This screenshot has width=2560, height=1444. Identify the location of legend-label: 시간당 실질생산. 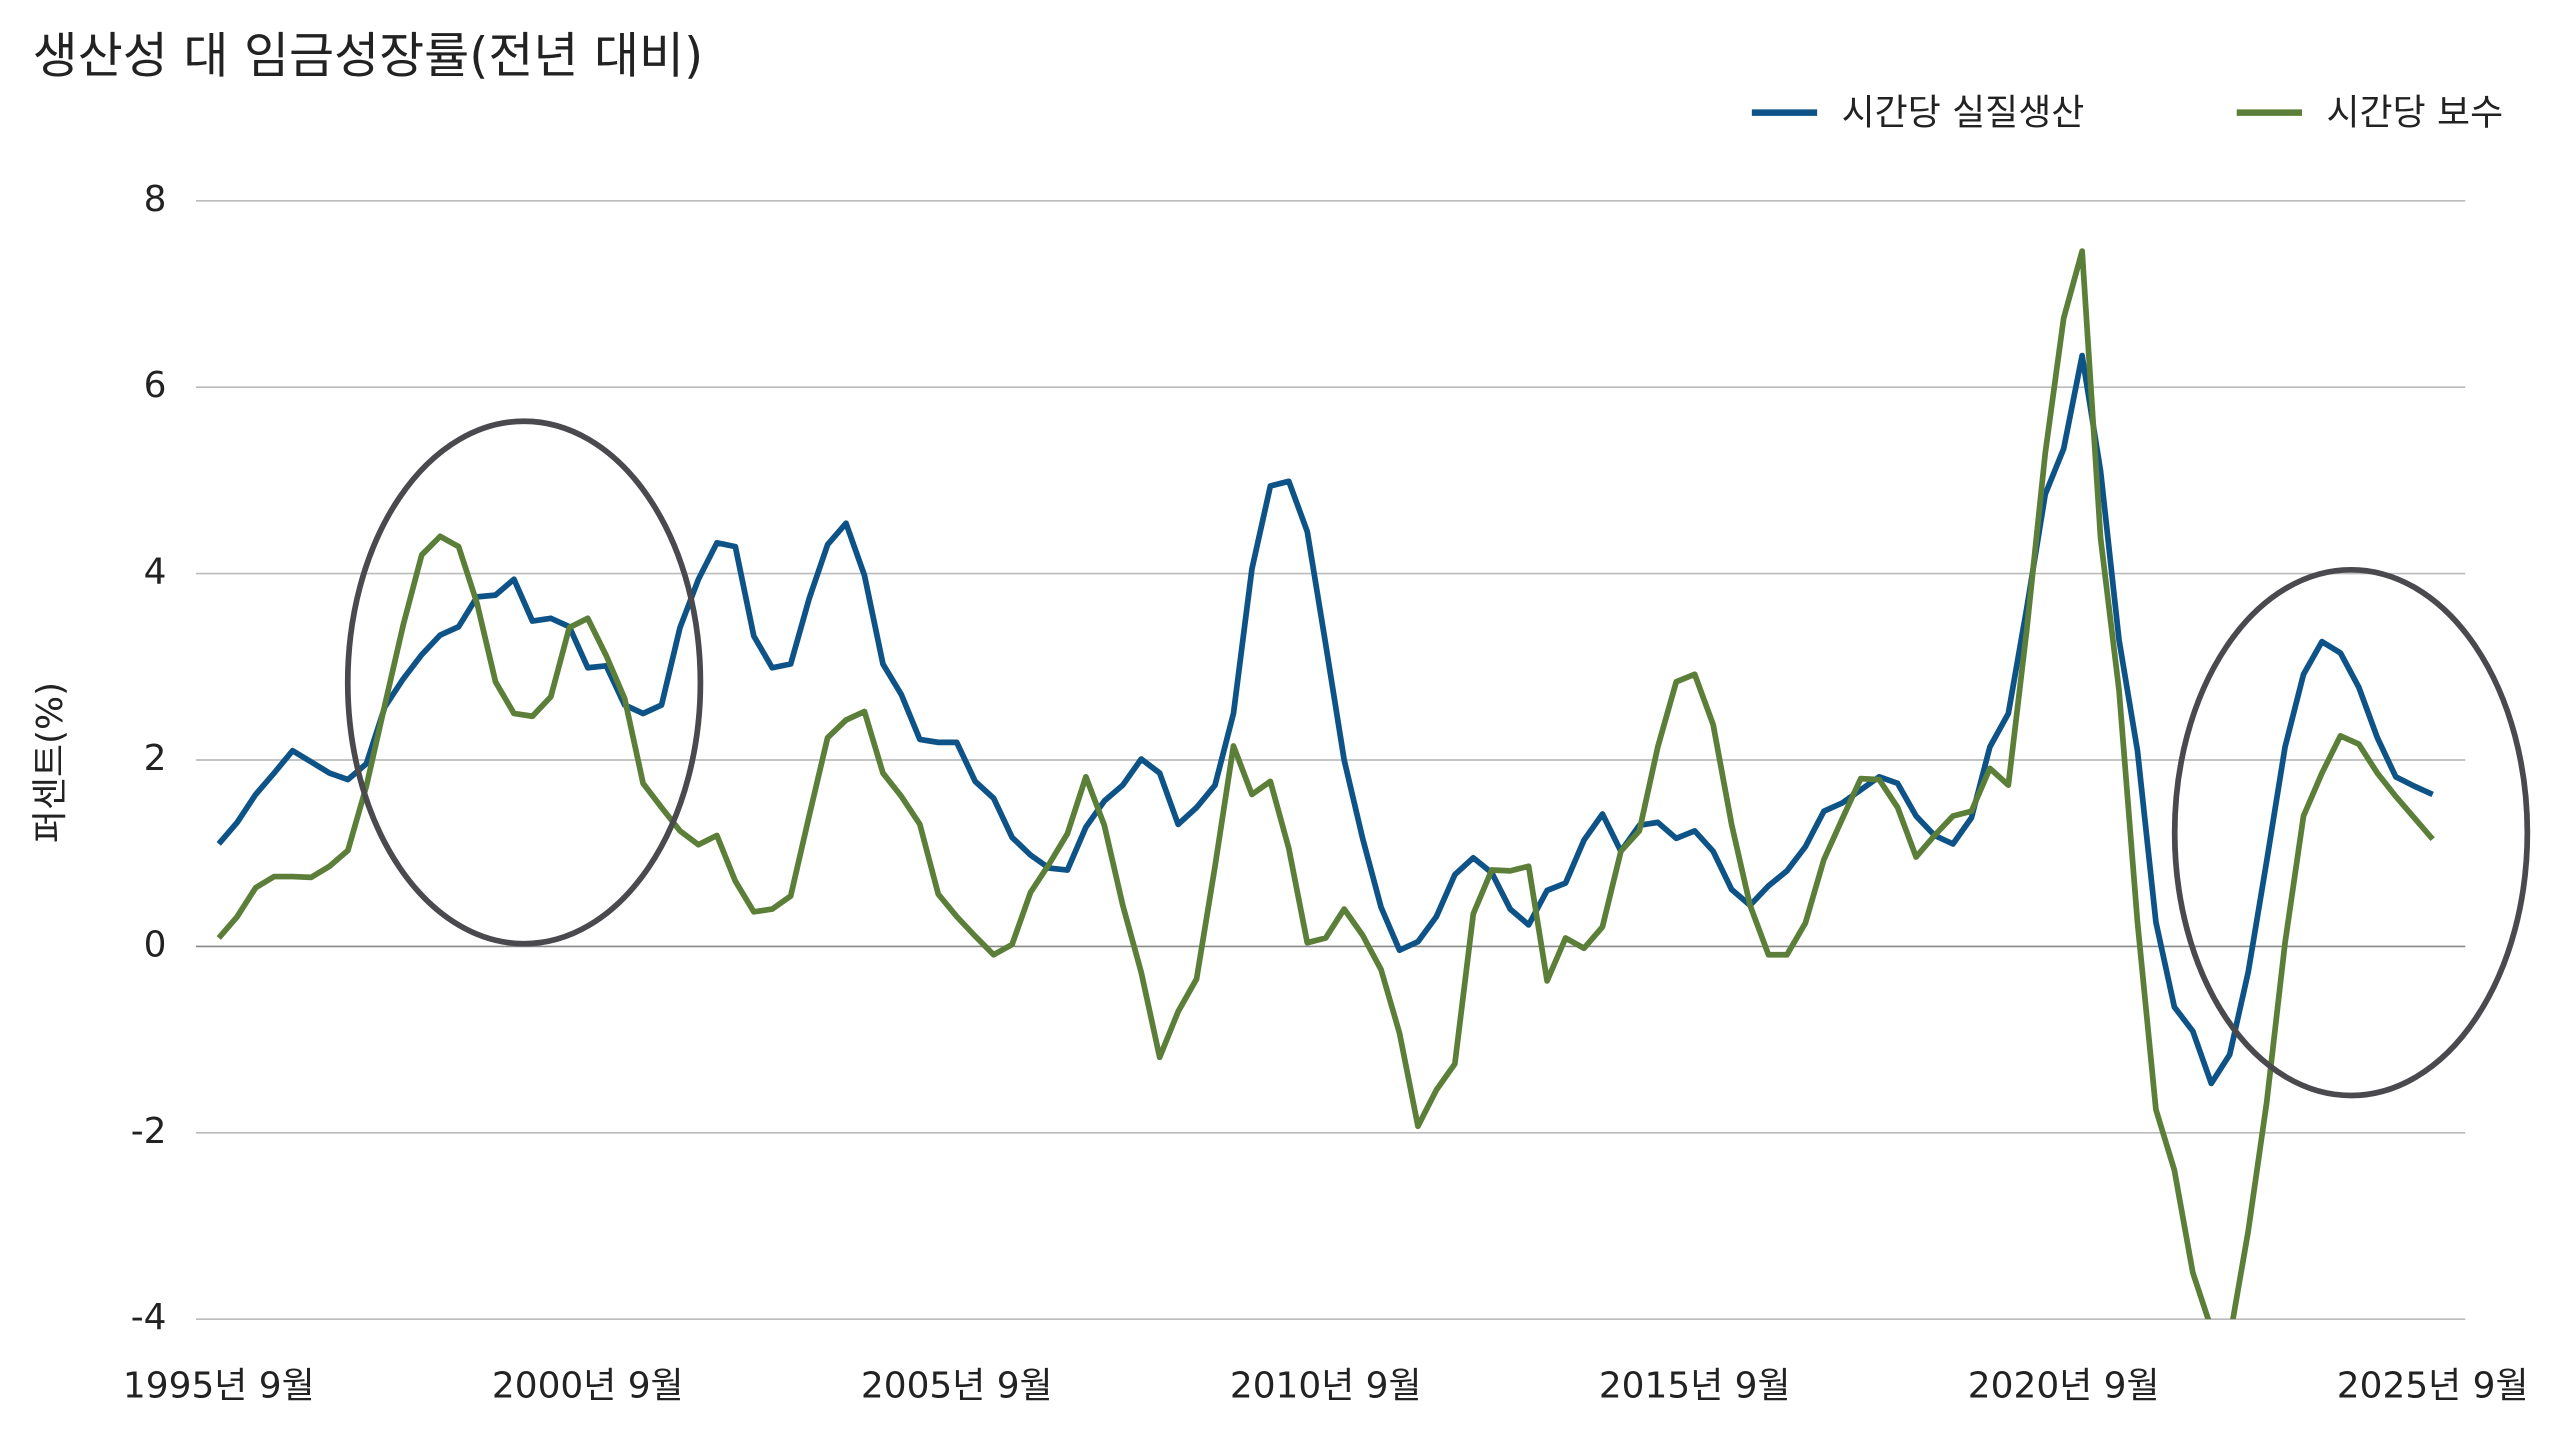
(1963, 112).